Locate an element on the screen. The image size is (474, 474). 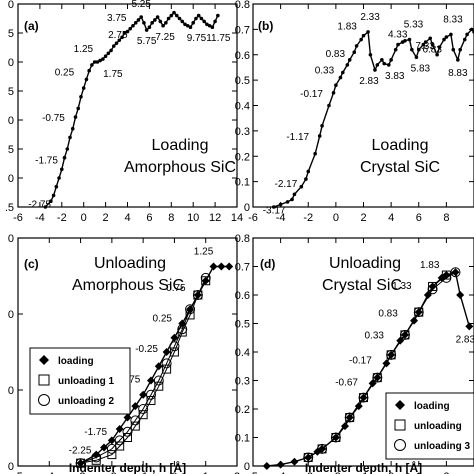
y-tick-label: 0.1 is located at coordinates (242, 183).